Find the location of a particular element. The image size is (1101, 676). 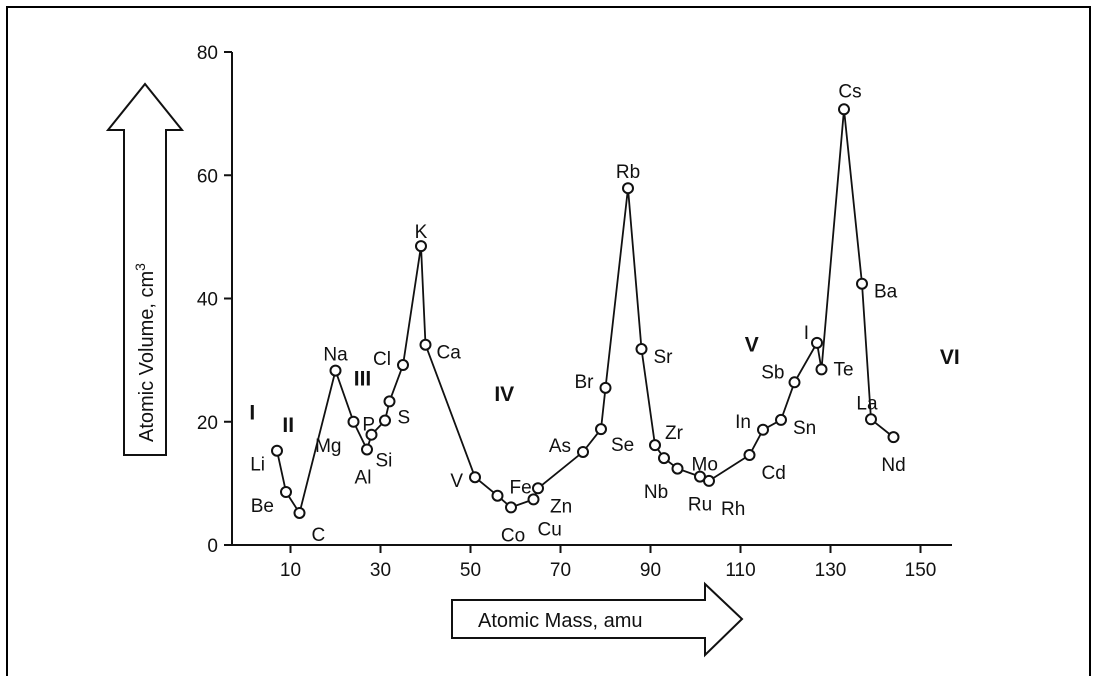

label-nd: Nd is located at coordinates (893, 465).